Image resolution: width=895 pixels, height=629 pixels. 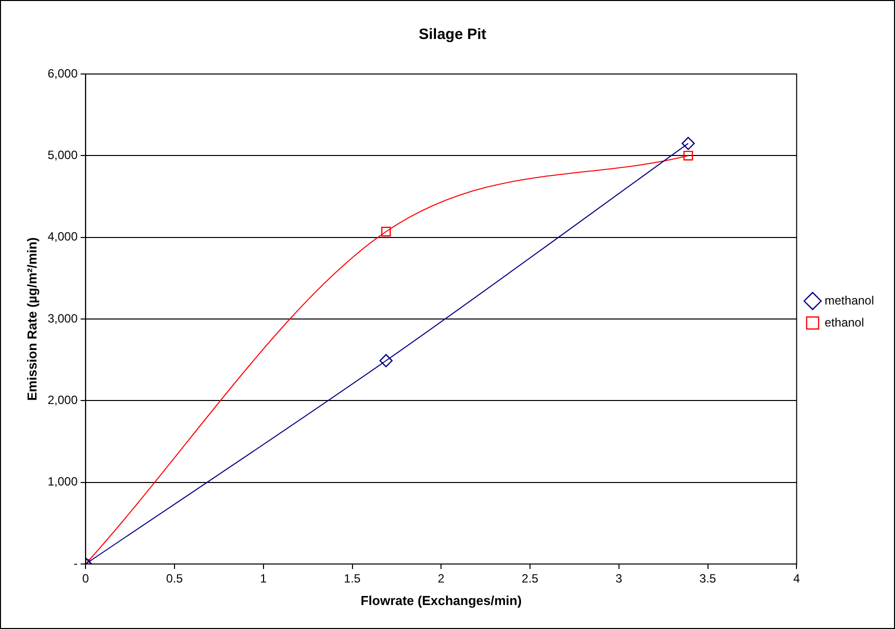 I want to click on y-tick-label: 3,000, so click(x=63, y=318).